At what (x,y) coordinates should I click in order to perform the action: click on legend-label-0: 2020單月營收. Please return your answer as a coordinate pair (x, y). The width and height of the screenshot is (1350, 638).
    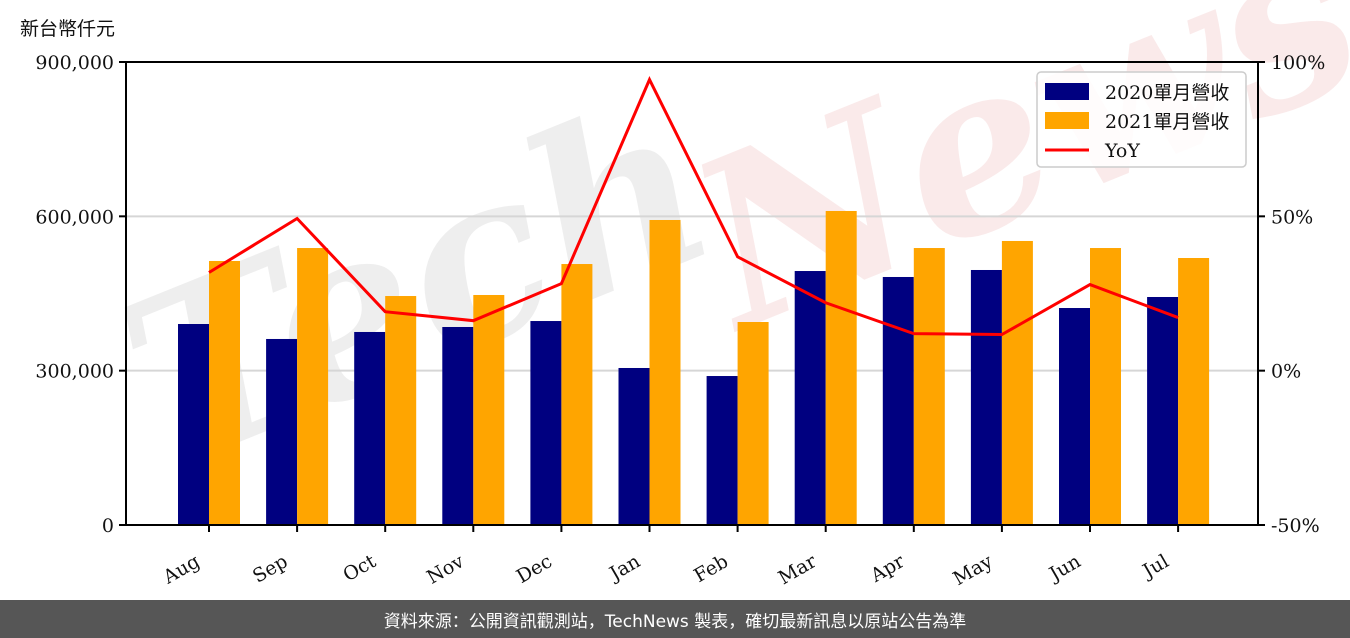
    Looking at the image, I should click on (1167, 93).